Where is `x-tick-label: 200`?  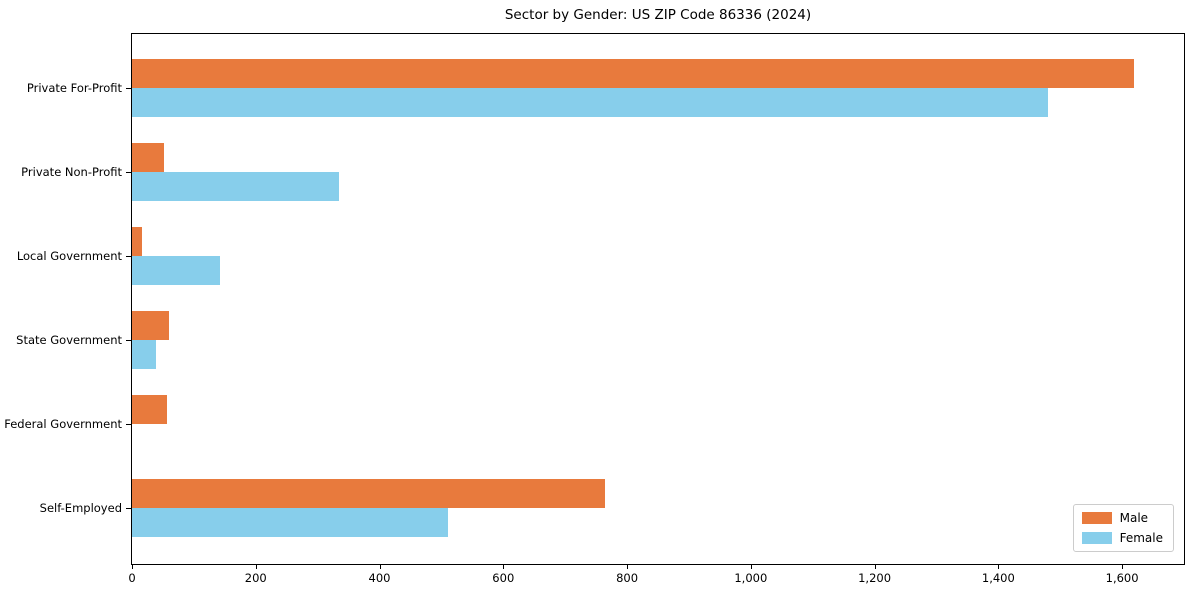 x-tick-label: 200 is located at coordinates (255, 578).